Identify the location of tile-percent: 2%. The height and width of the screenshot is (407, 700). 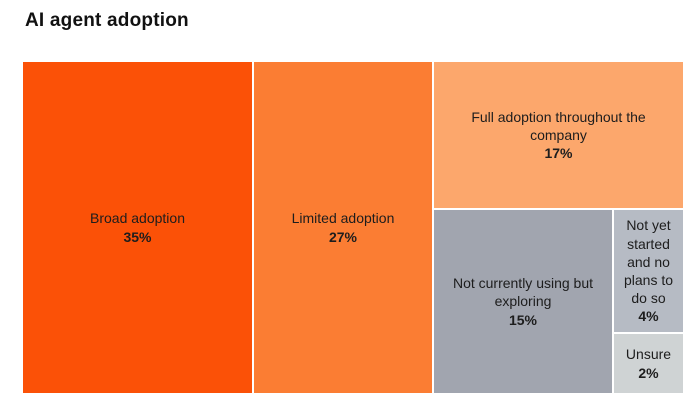
(648, 372).